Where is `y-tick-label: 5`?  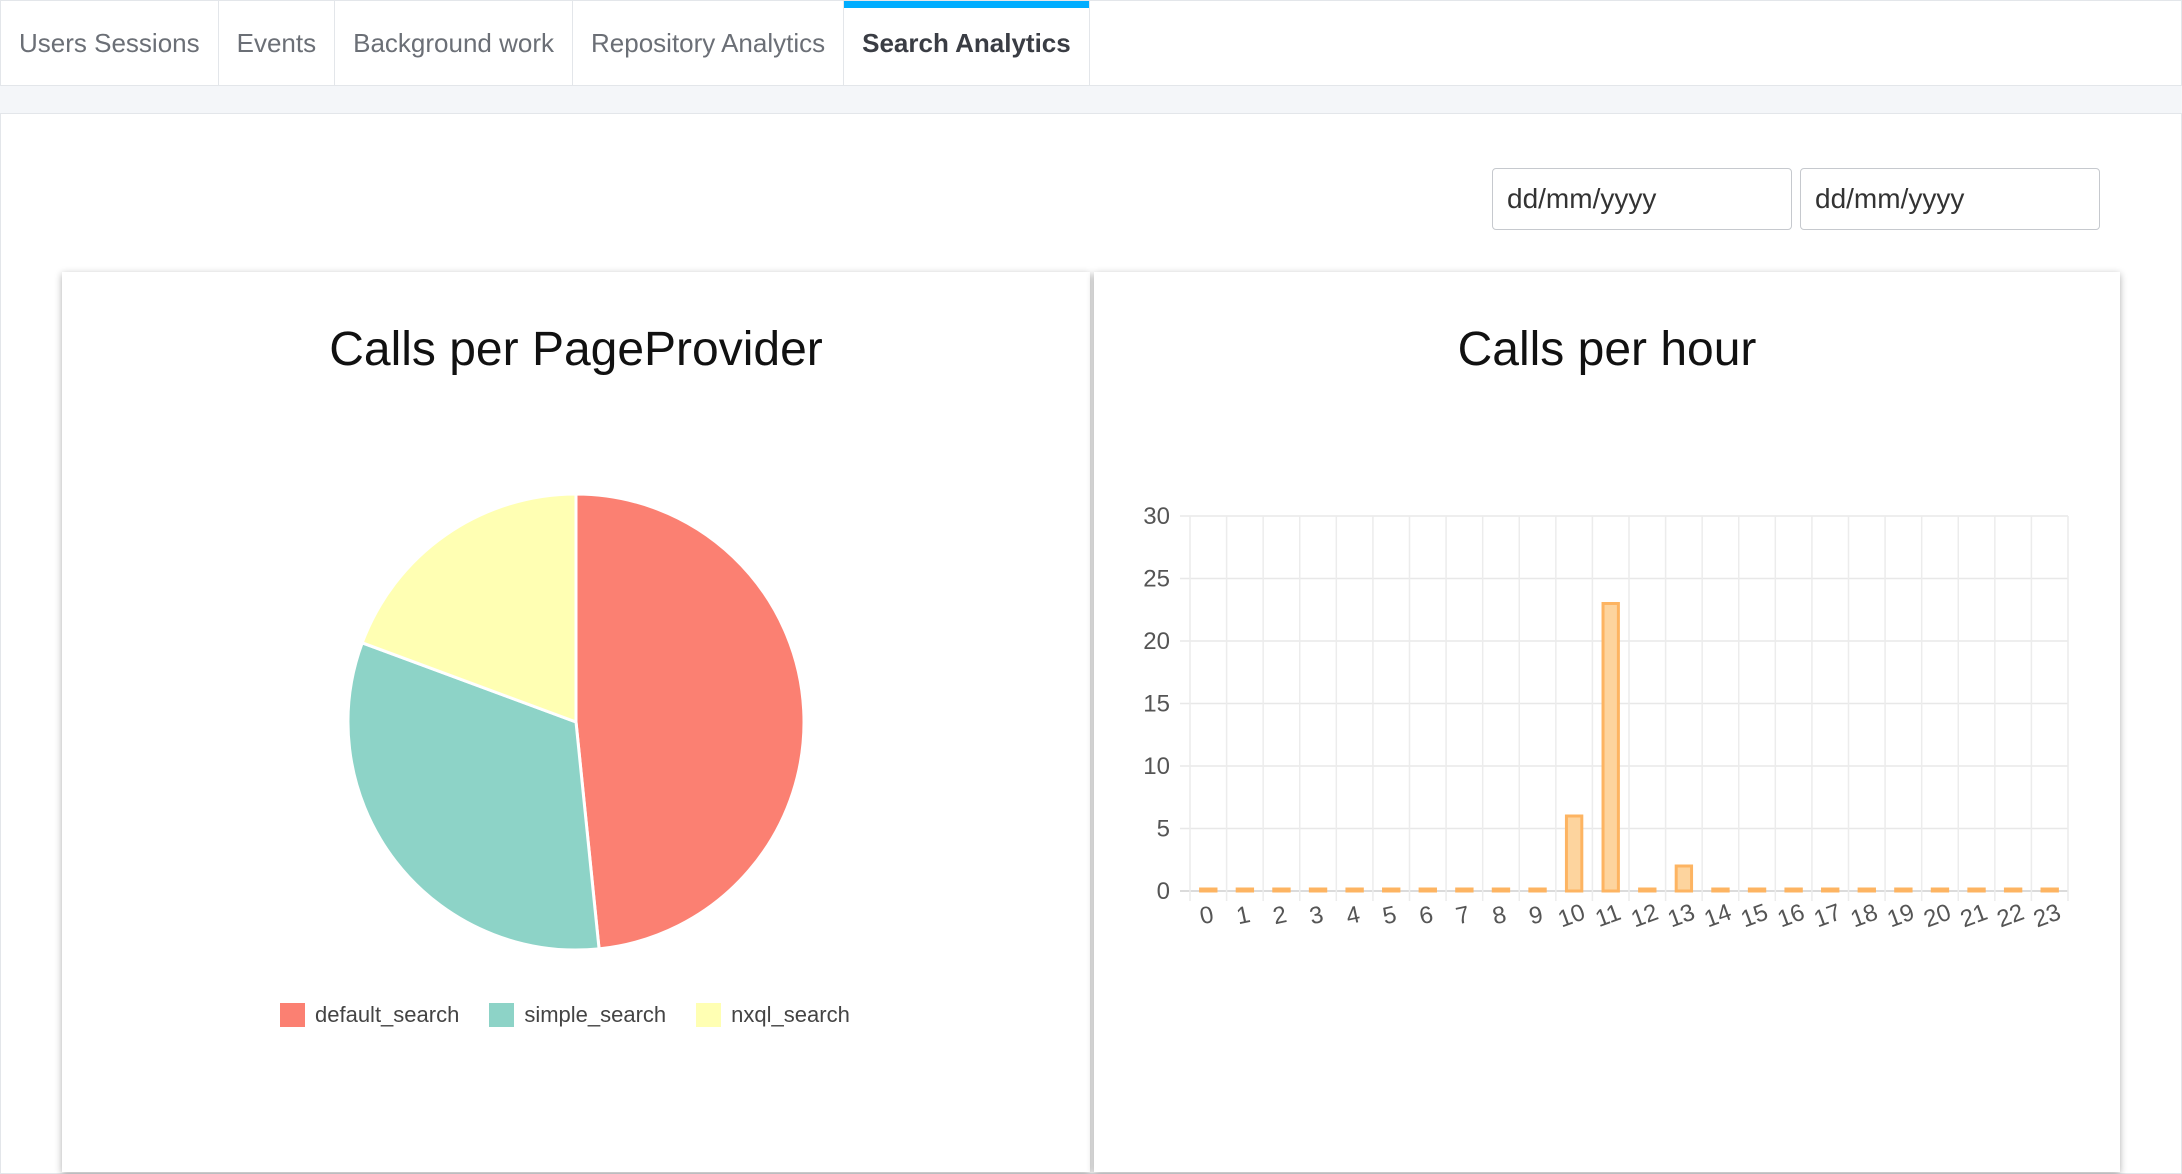
y-tick-label: 5 is located at coordinates (1163, 829).